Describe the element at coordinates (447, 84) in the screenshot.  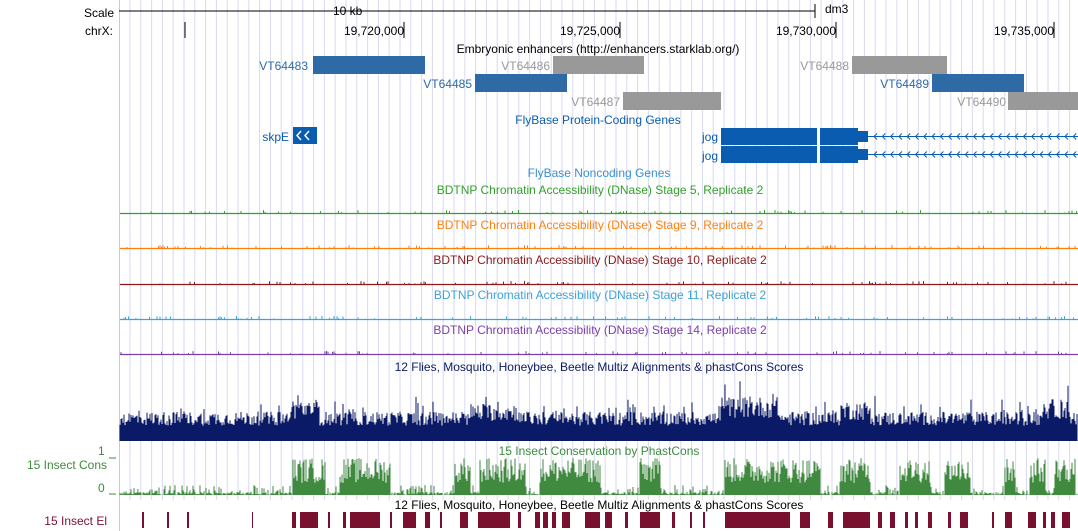
I see `enhancer-label: VT64485` at that location.